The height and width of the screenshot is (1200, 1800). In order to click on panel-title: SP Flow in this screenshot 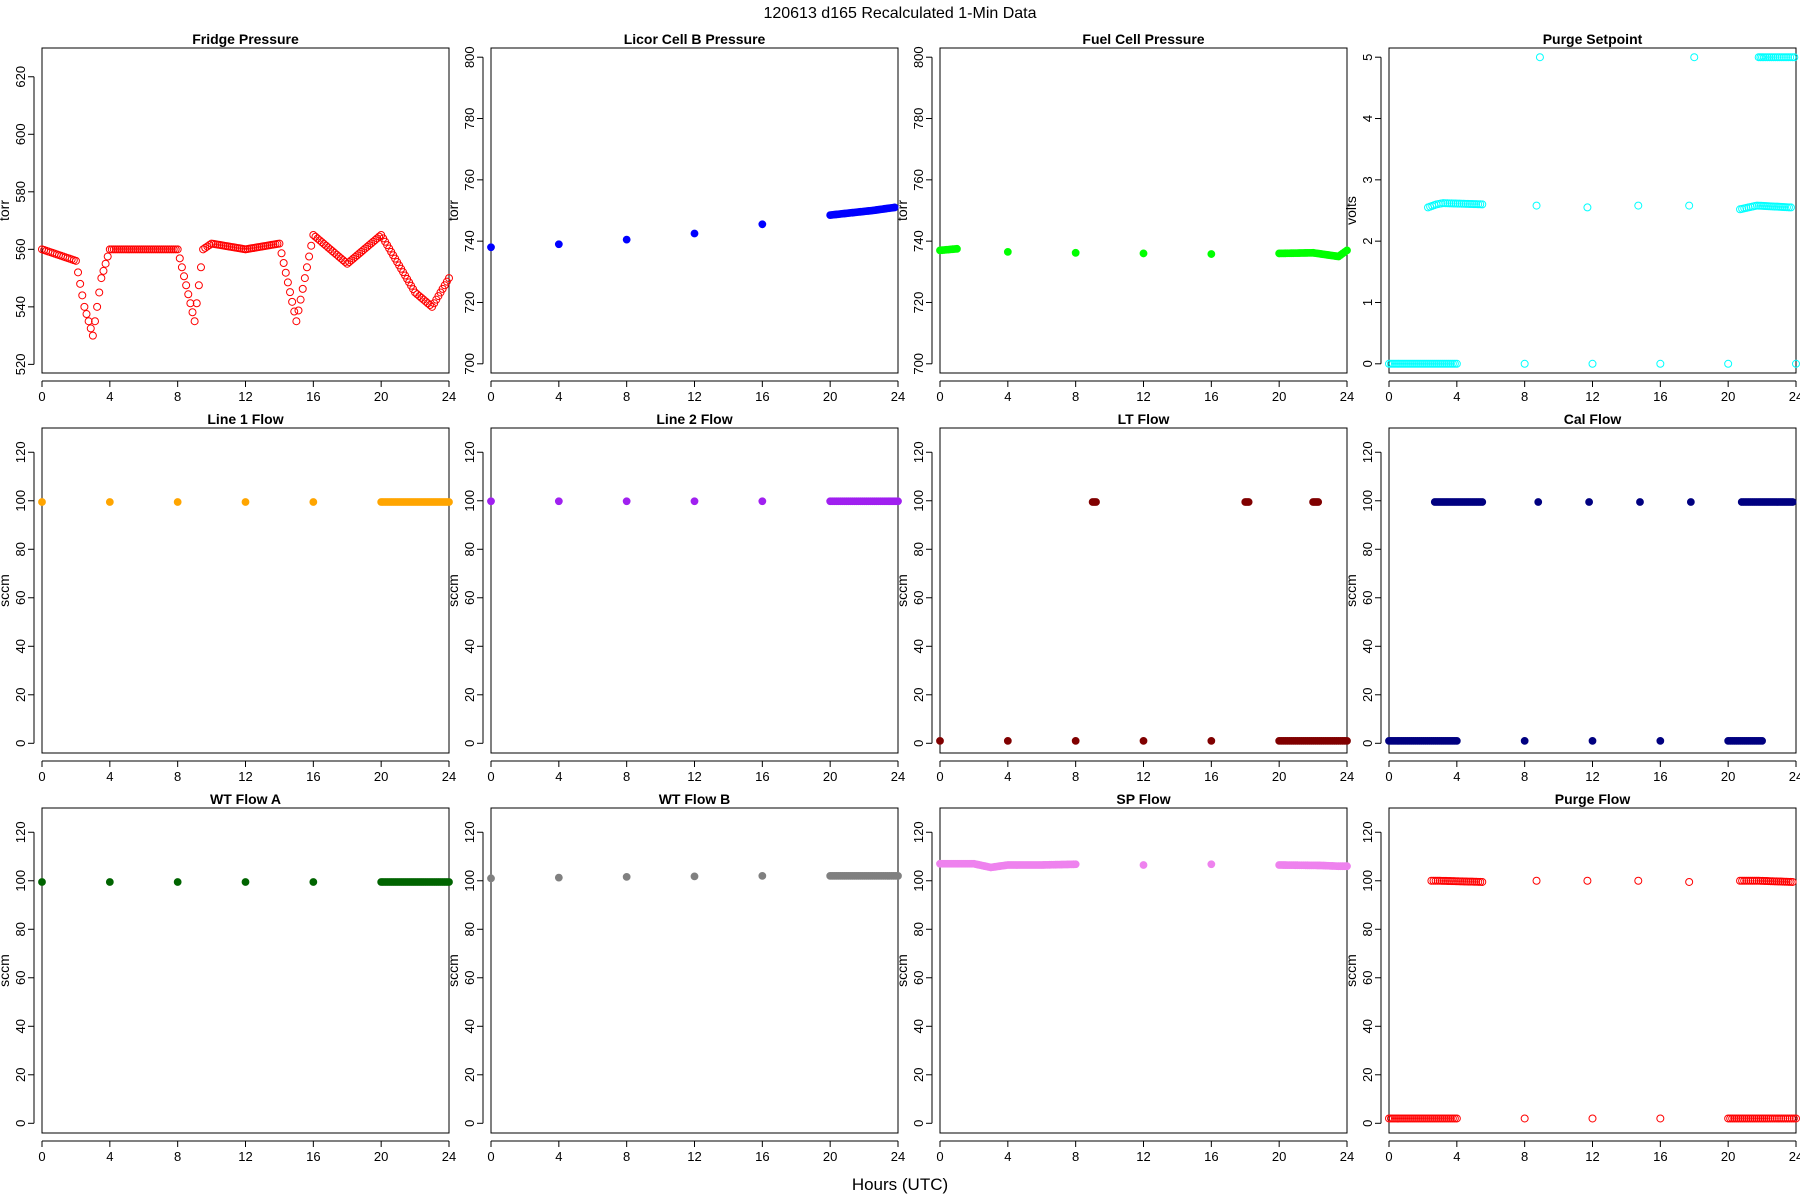, I will do `click(1143, 799)`.